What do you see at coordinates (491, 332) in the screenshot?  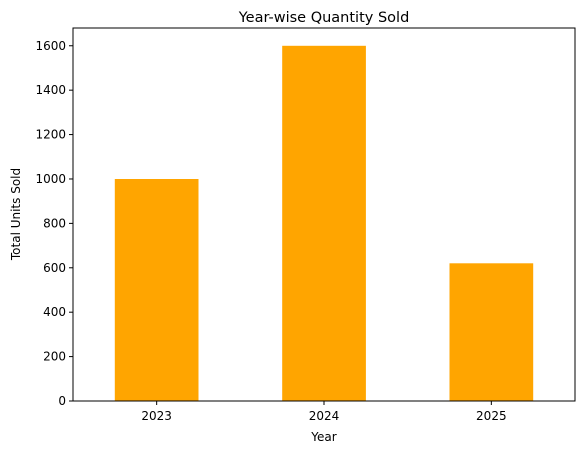 I see `bar-2025` at bounding box center [491, 332].